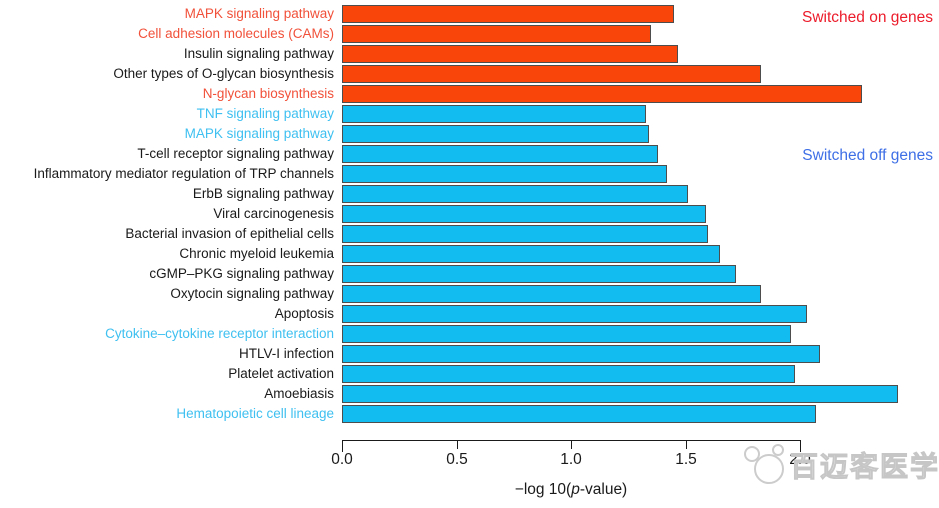 This screenshot has width=939, height=508. I want to click on x-axis-tick-label: 2.0, so click(800, 459).